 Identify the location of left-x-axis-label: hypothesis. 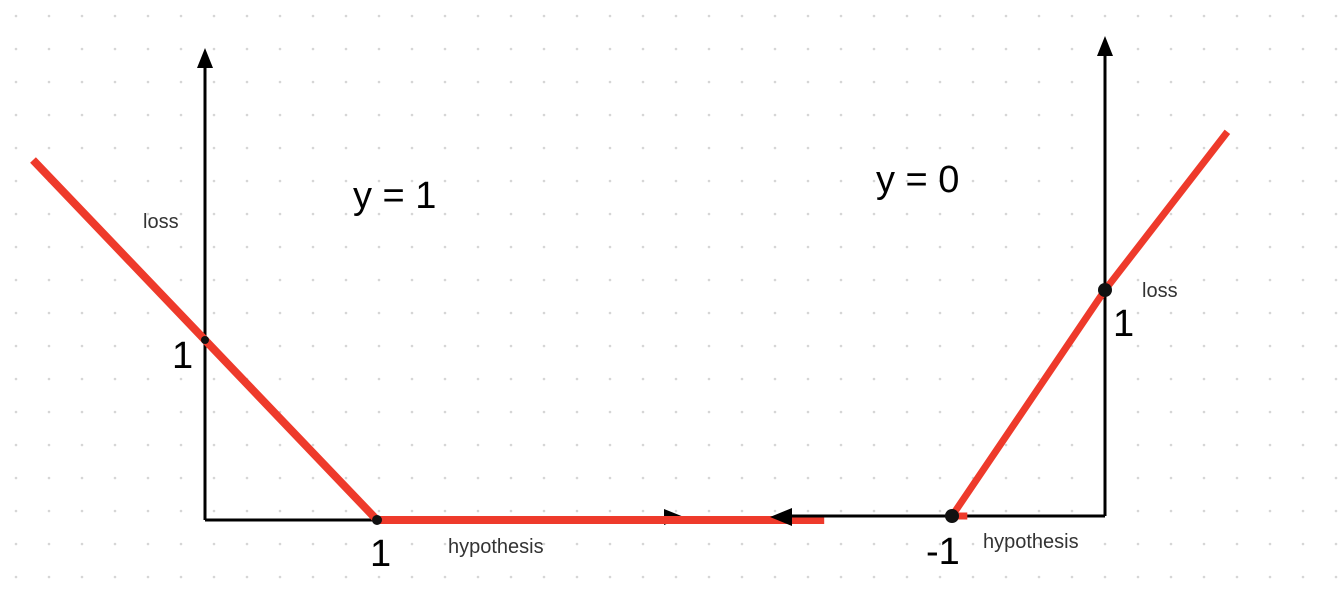
(496, 547).